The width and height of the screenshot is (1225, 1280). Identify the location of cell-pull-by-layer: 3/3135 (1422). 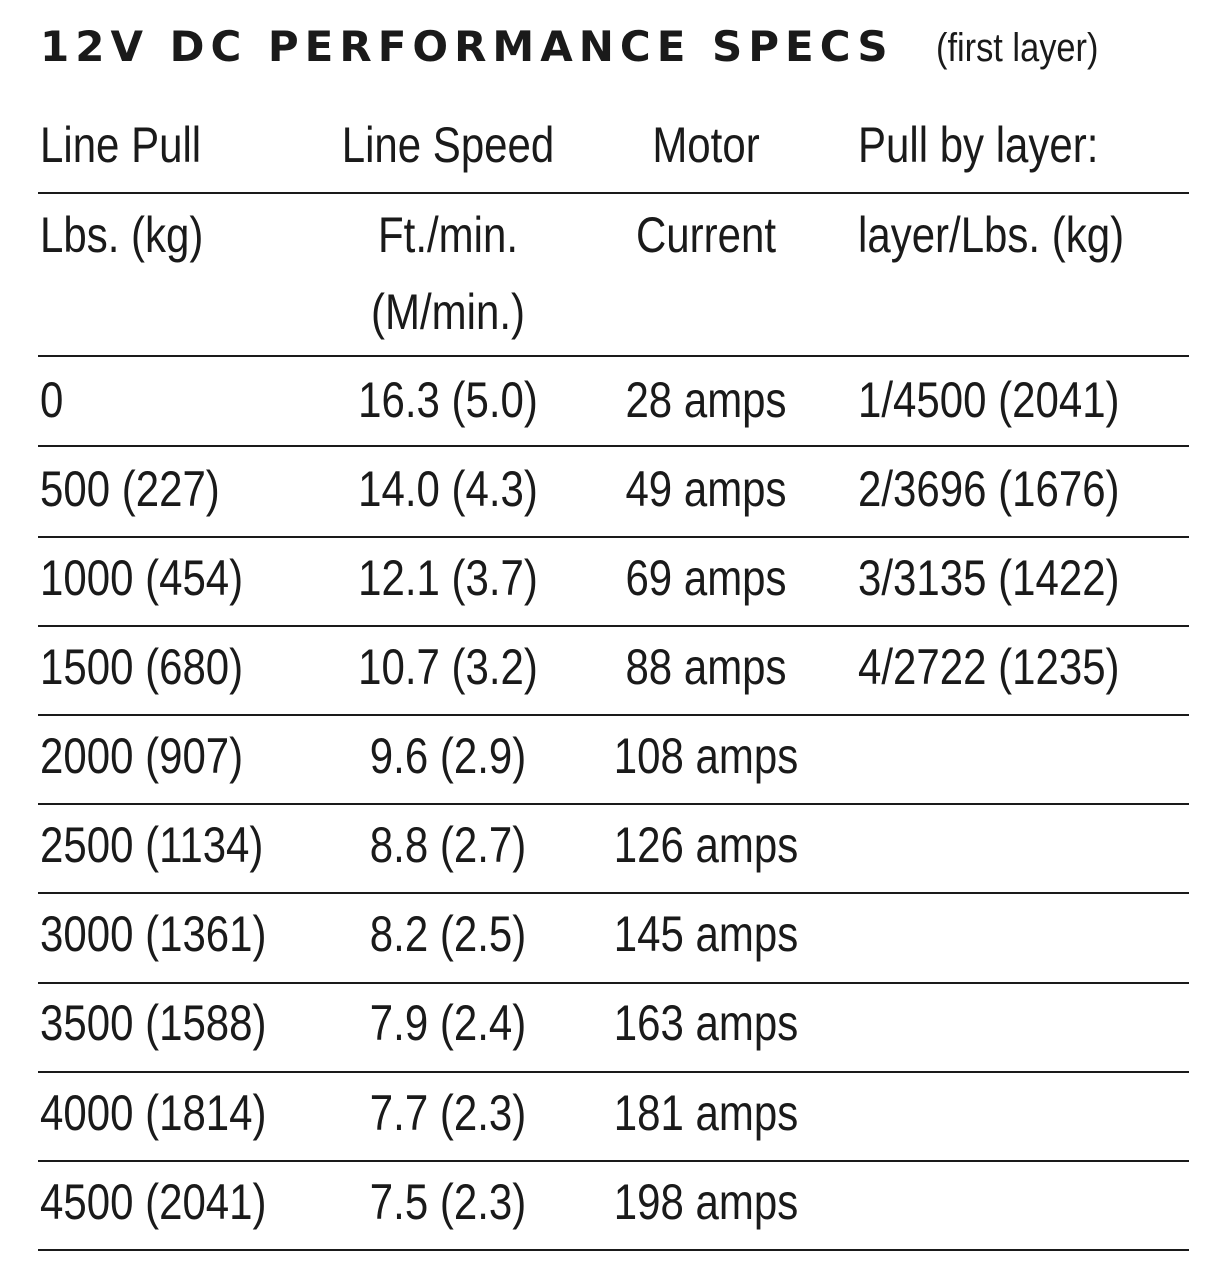
(989, 578).